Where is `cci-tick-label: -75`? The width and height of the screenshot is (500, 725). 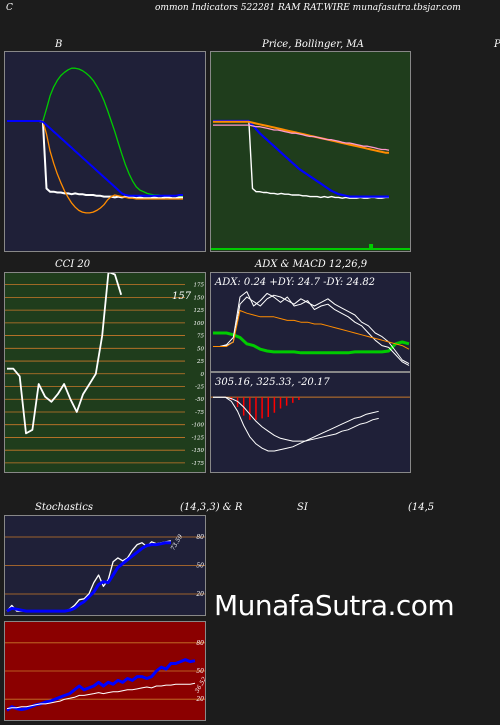 cci-tick-label: -75 is located at coordinates (199, 413).